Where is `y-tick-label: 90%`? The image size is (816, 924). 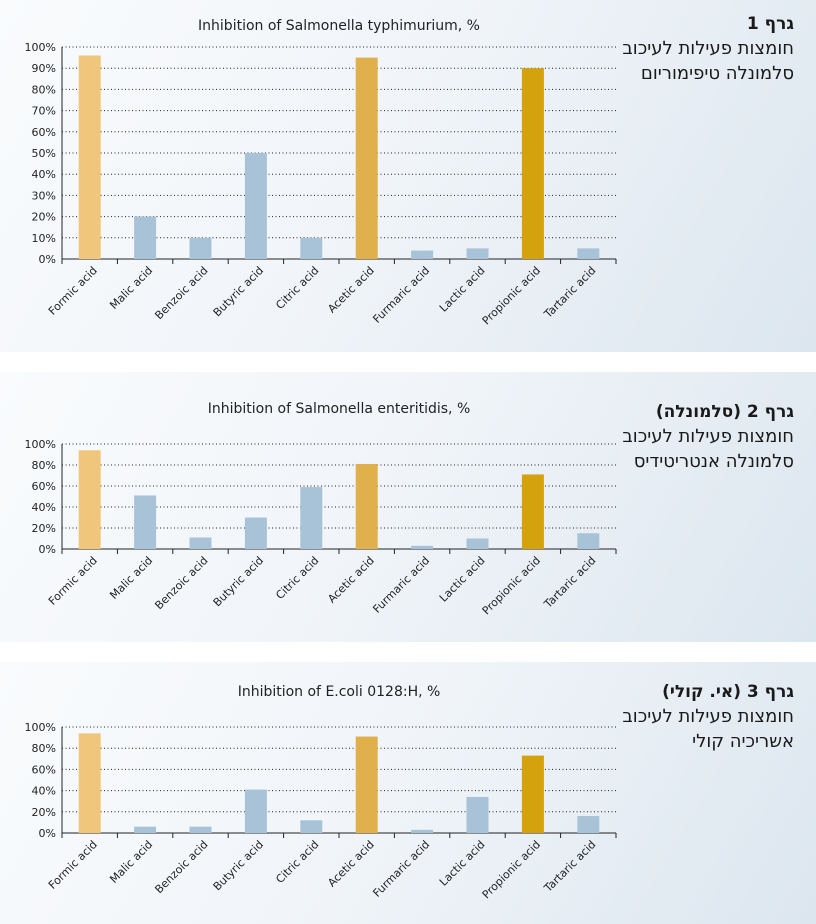 y-tick-label: 90% is located at coordinates (44, 68).